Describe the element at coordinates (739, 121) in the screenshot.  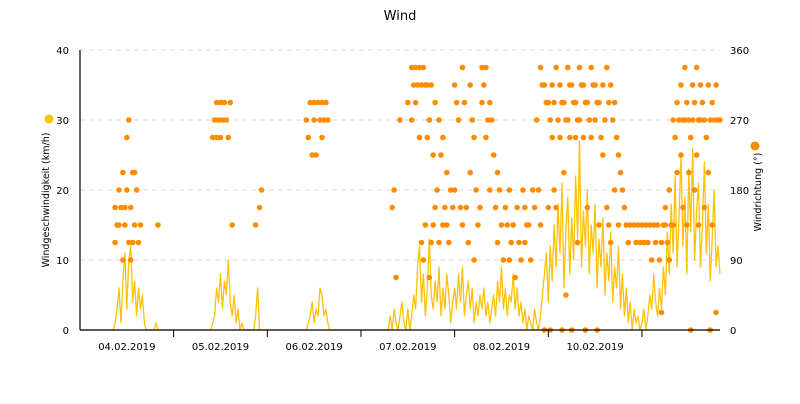
I see `y-right-tick-label: 270` at that location.